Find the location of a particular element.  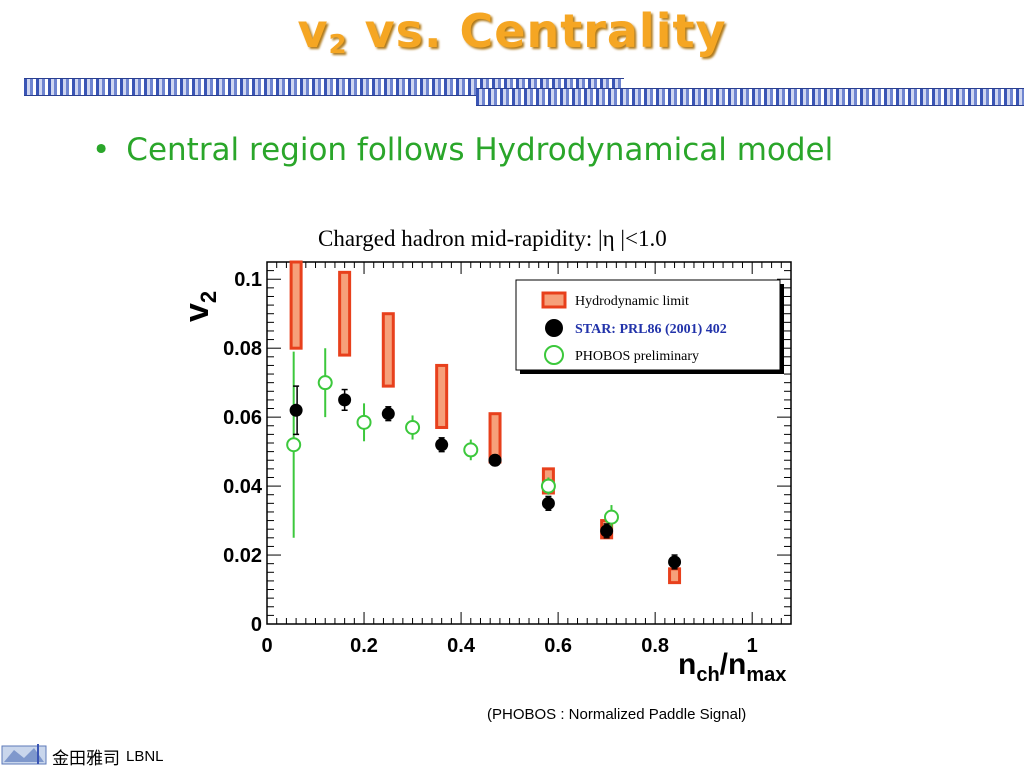

decorative-band-left is located at coordinates (324, 87).